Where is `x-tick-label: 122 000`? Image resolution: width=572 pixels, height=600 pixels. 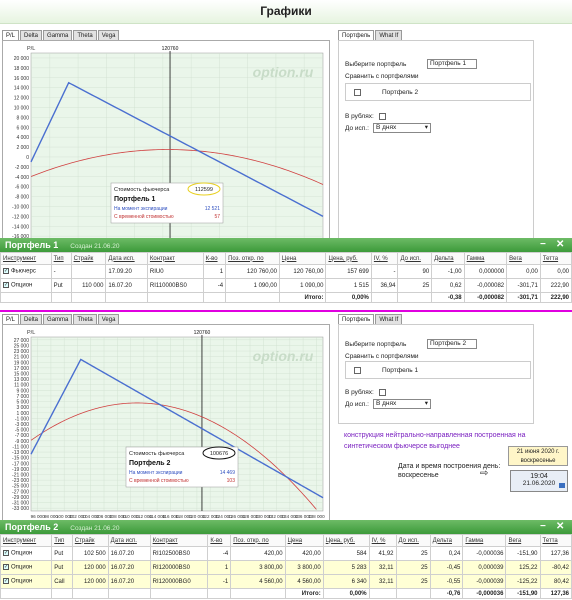 x-tick-label: 122 000 is located at coordinates (210, 516).